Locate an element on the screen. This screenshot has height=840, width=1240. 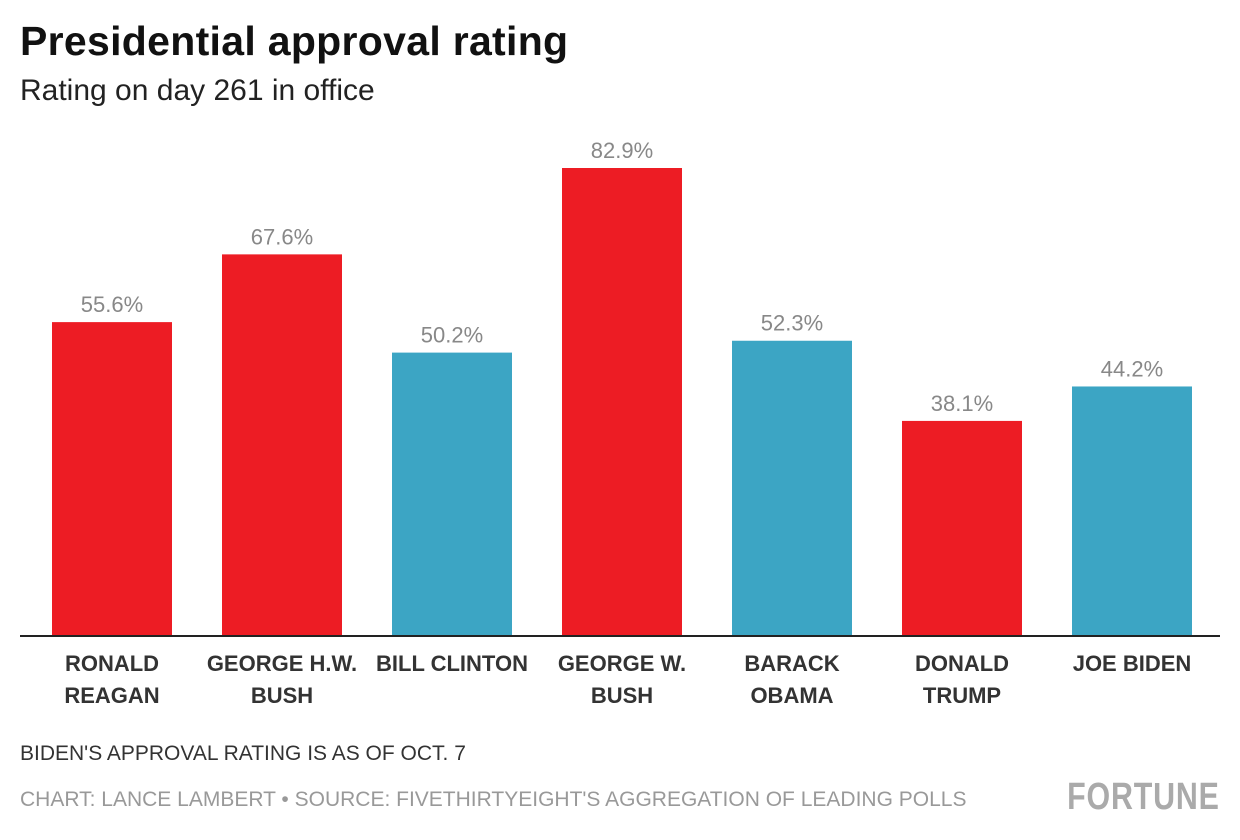
category-label: DONALD is located at coordinates (962, 663).